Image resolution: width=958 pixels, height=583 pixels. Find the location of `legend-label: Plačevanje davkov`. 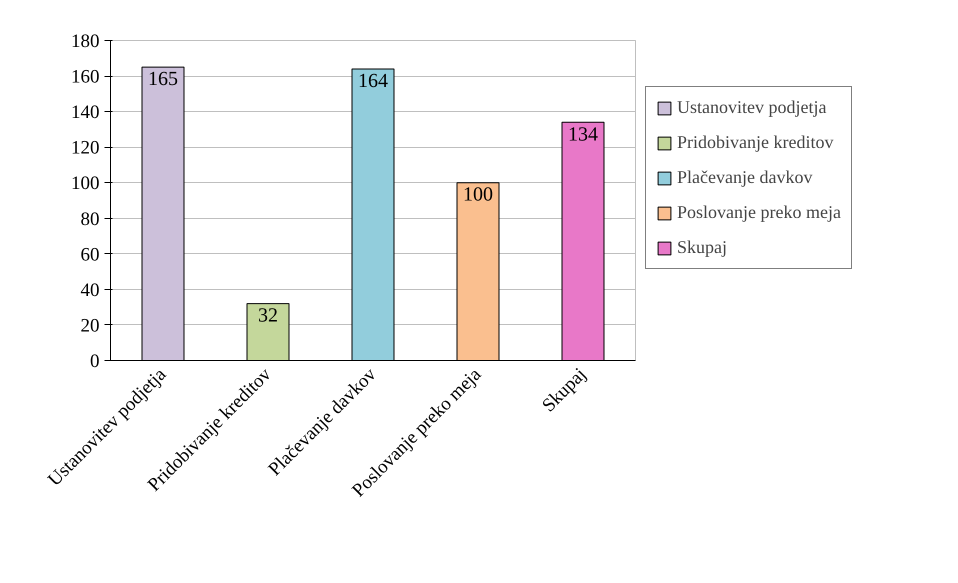

legend-label: Plačevanje davkov is located at coordinates (744, 177).